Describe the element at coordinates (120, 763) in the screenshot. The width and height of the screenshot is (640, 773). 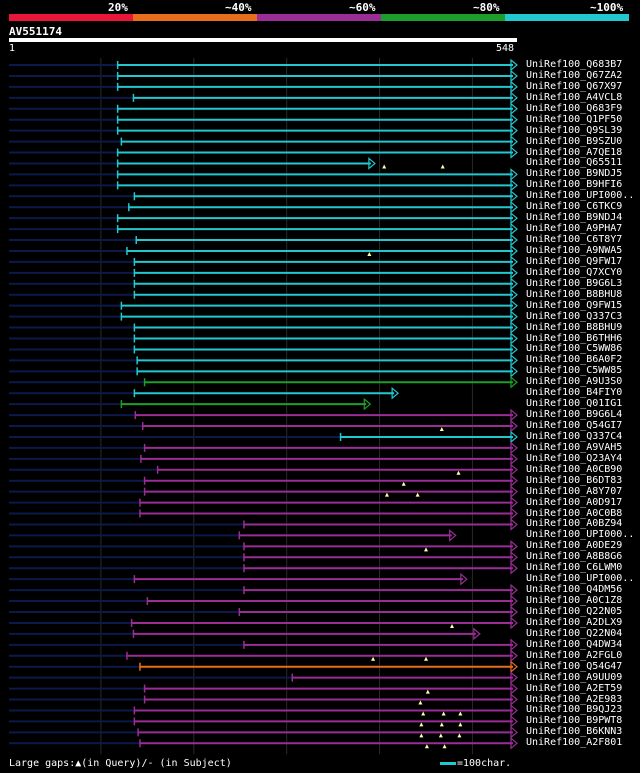
I see `gaps-legend: Large gaps:▲(in Query)/- (in Subject)` at that location.